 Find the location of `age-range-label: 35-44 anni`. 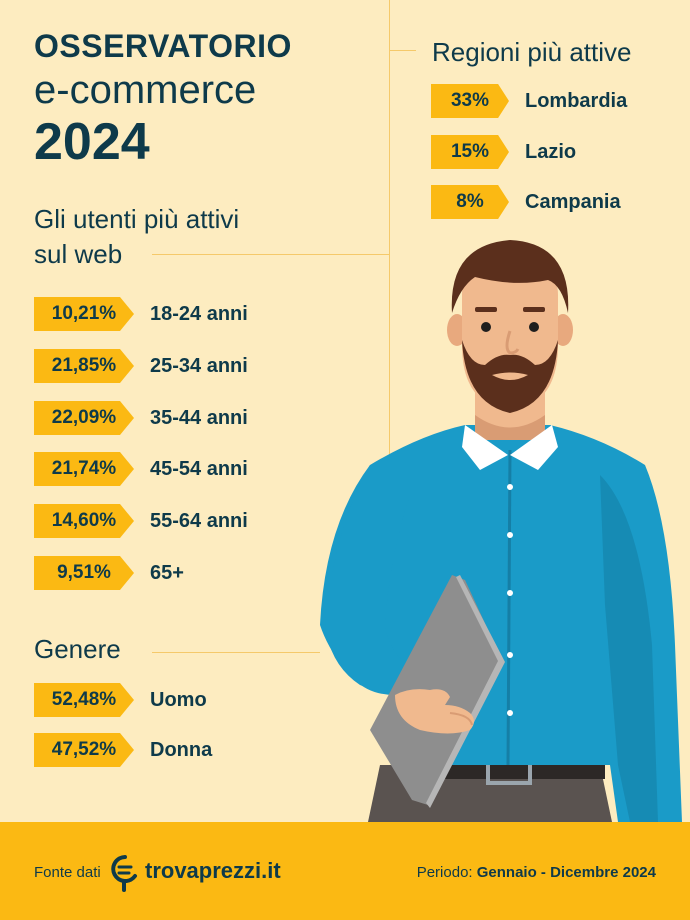

age-range-label: 35-44 anni is located at coordinates (199, 417).